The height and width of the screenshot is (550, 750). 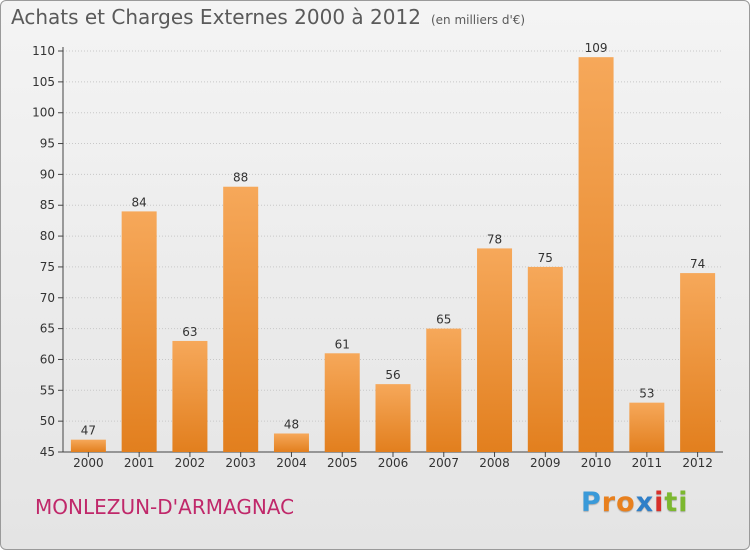 What do you see at coordinates (43, 113) in the screenshot?
I see `y-tick-label: 100` at bounding box center [43, 113].